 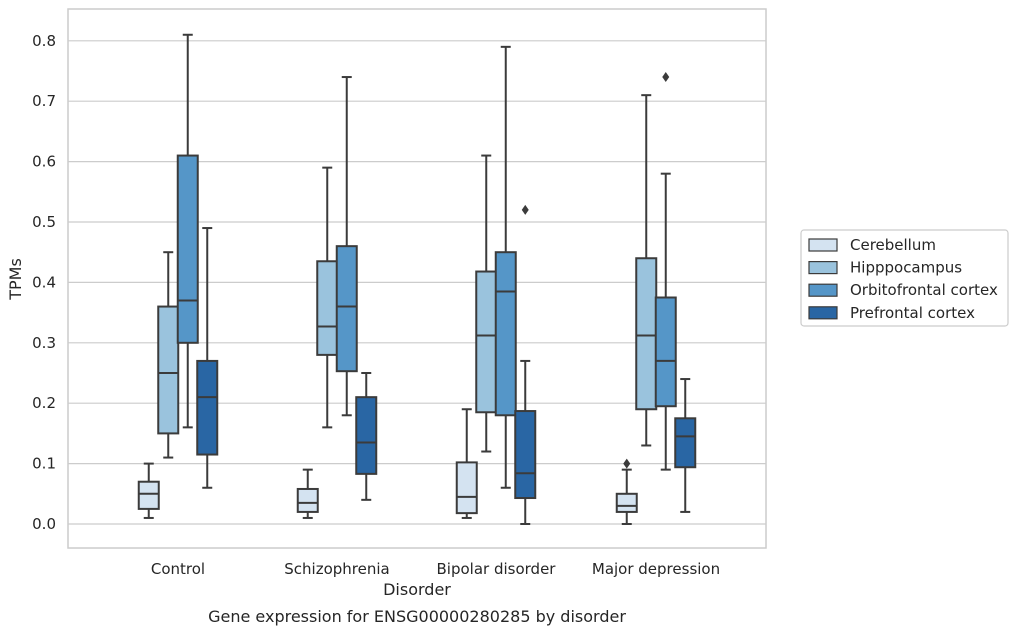 What do you see at coordinates (924, 290) in the screenshot?
I see `legend-label: Orbitofrontal cortex` at bounding box center [924, 290].